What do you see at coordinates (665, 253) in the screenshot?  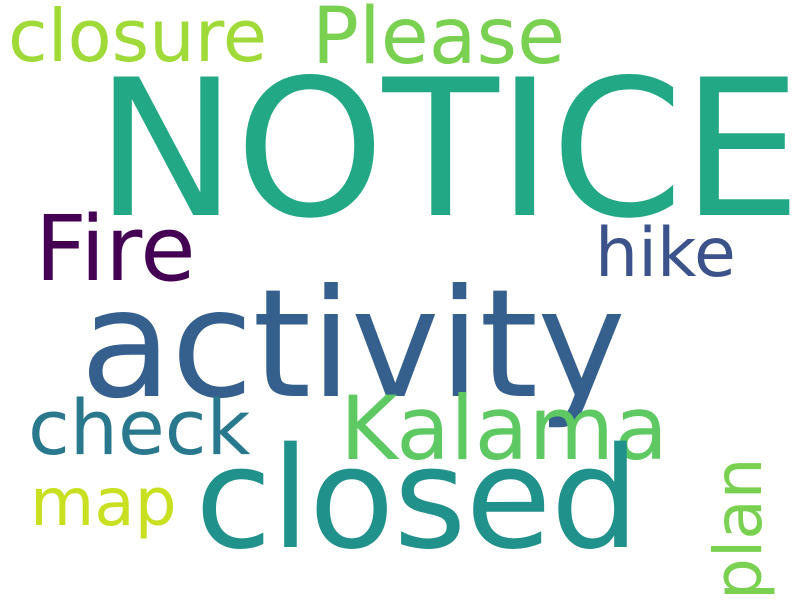 I see `word-hike: hike` at bounding box center [665, 253].